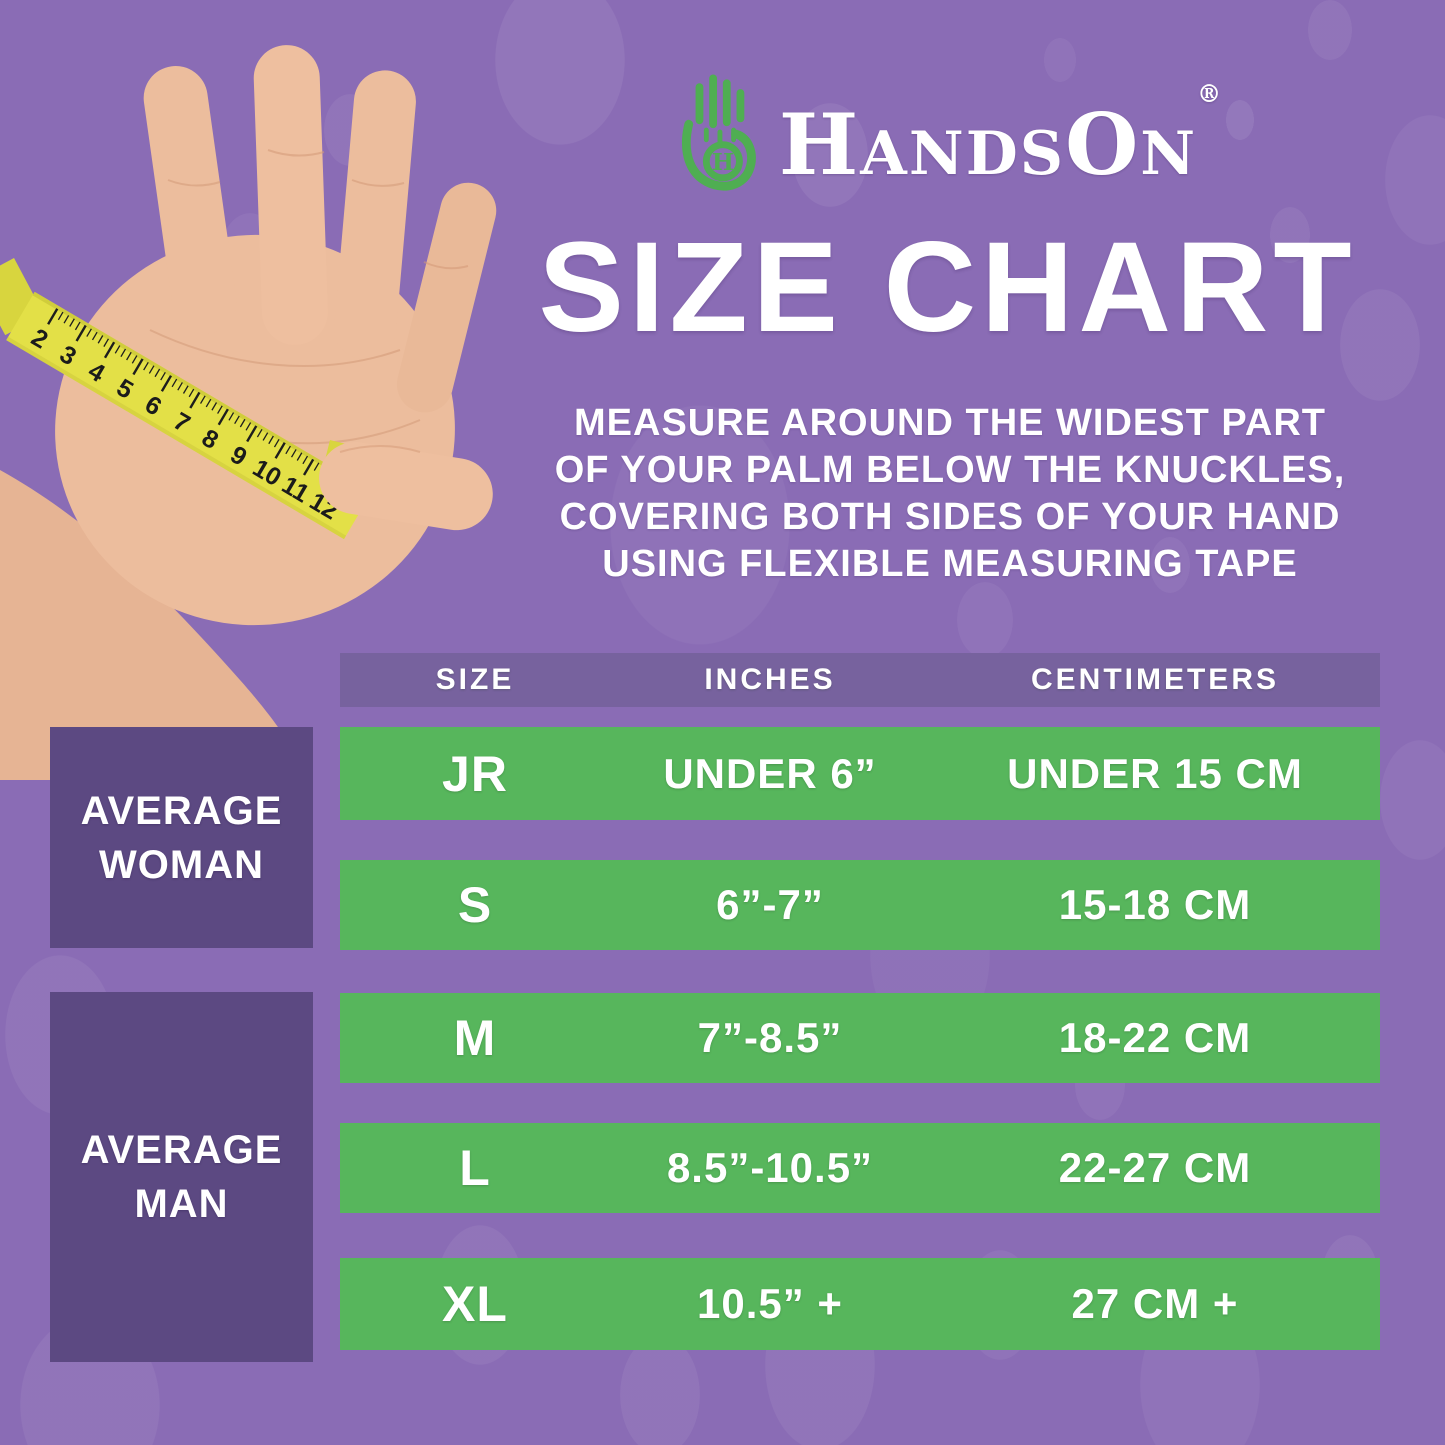  I want to click on handson-logo: H HANDSON®, so click(950, 128).